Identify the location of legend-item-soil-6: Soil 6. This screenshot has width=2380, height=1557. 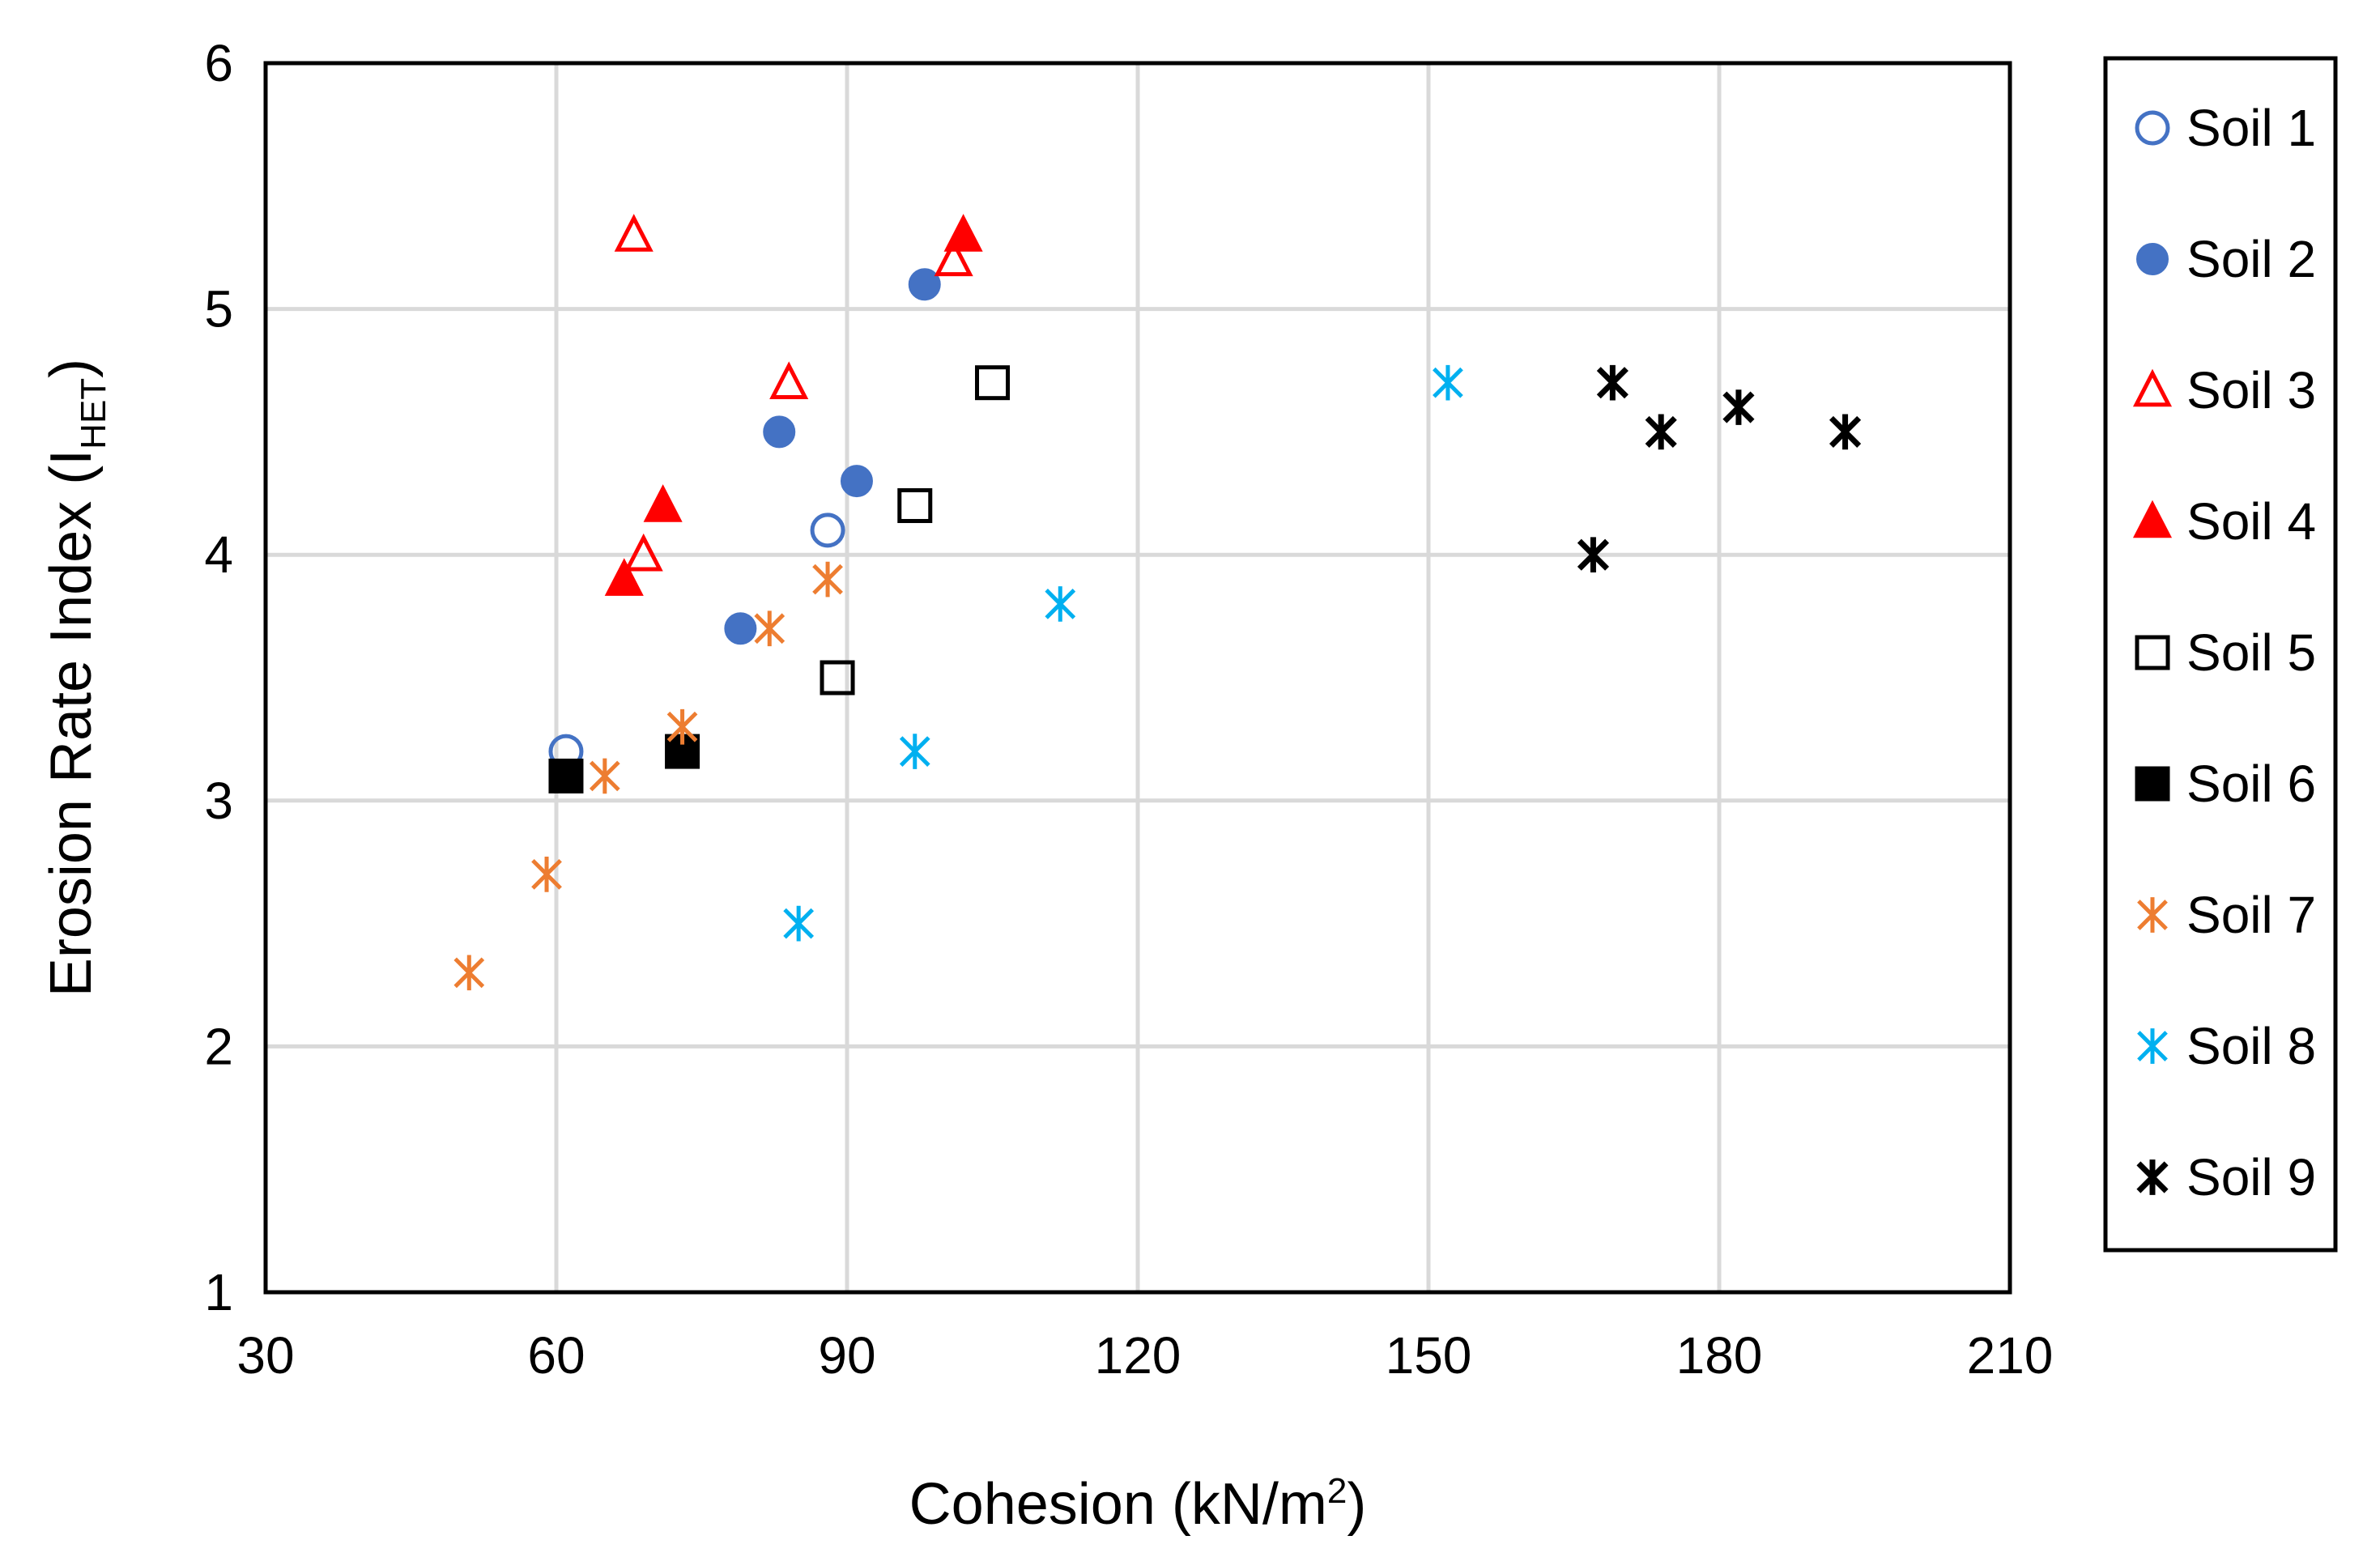
(2225, 784).